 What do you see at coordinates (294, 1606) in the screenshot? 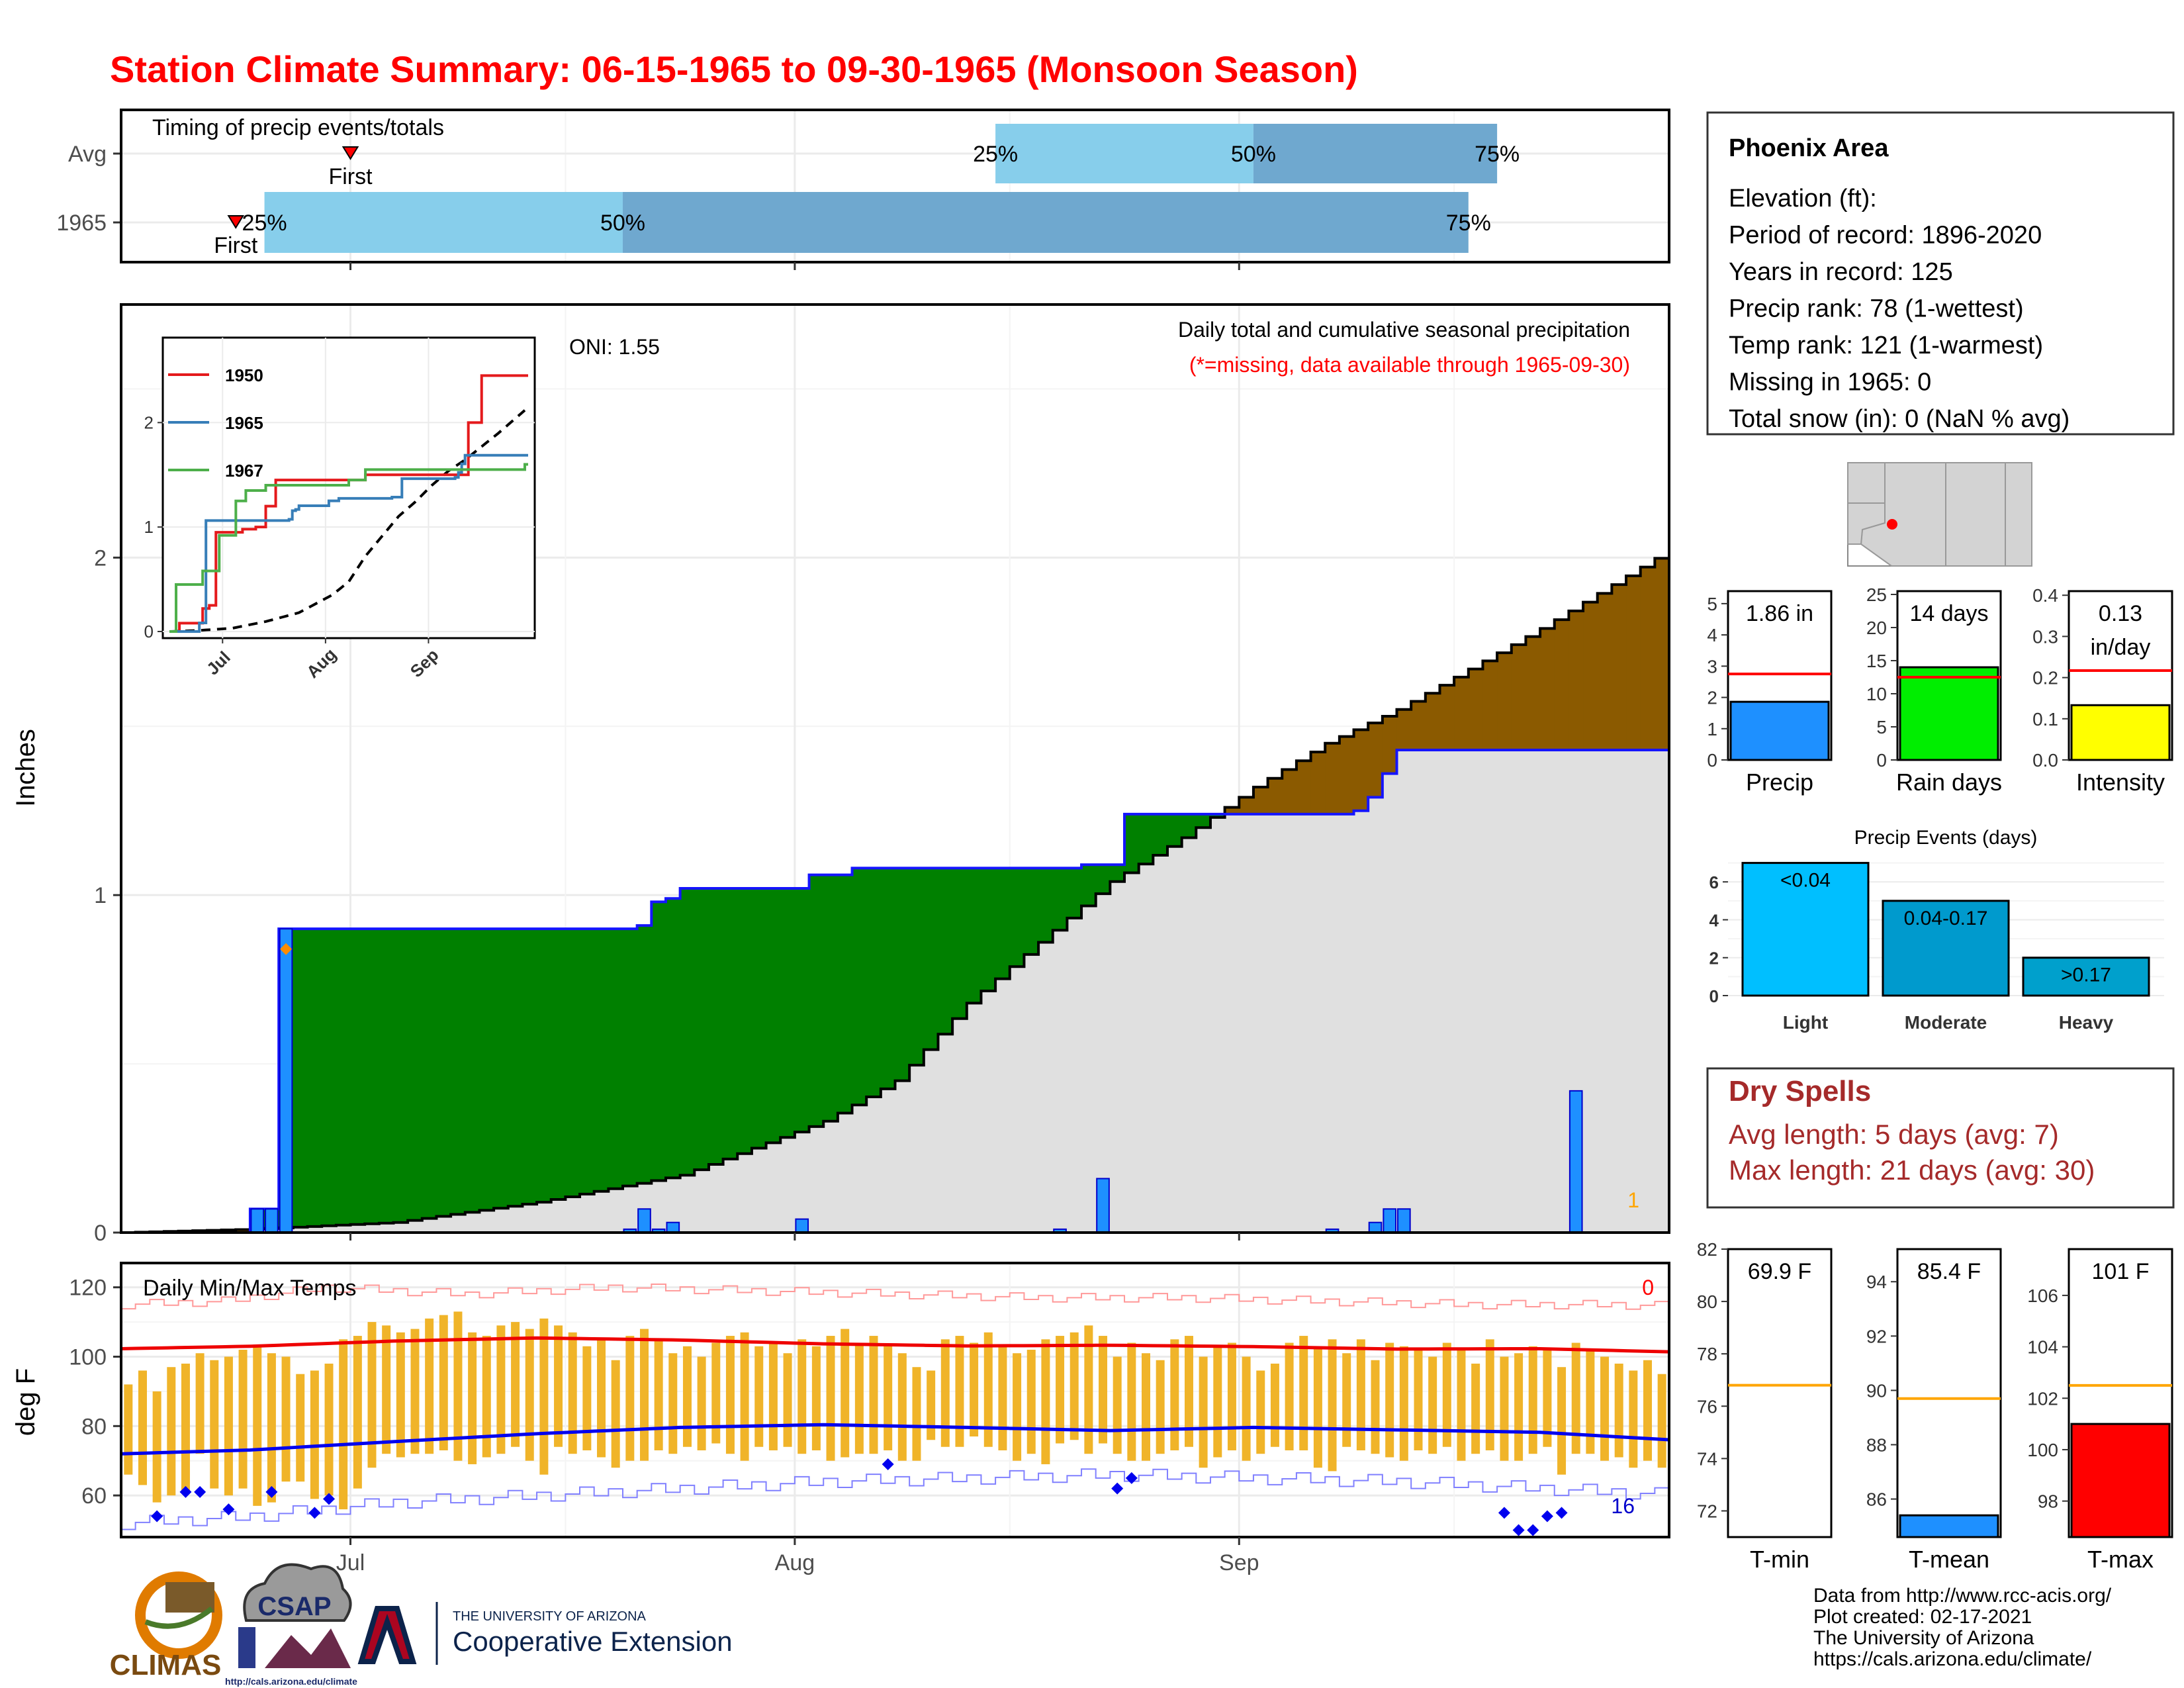
I see `csap-logo-text: CSAP` at bounding box center [294, 1606].